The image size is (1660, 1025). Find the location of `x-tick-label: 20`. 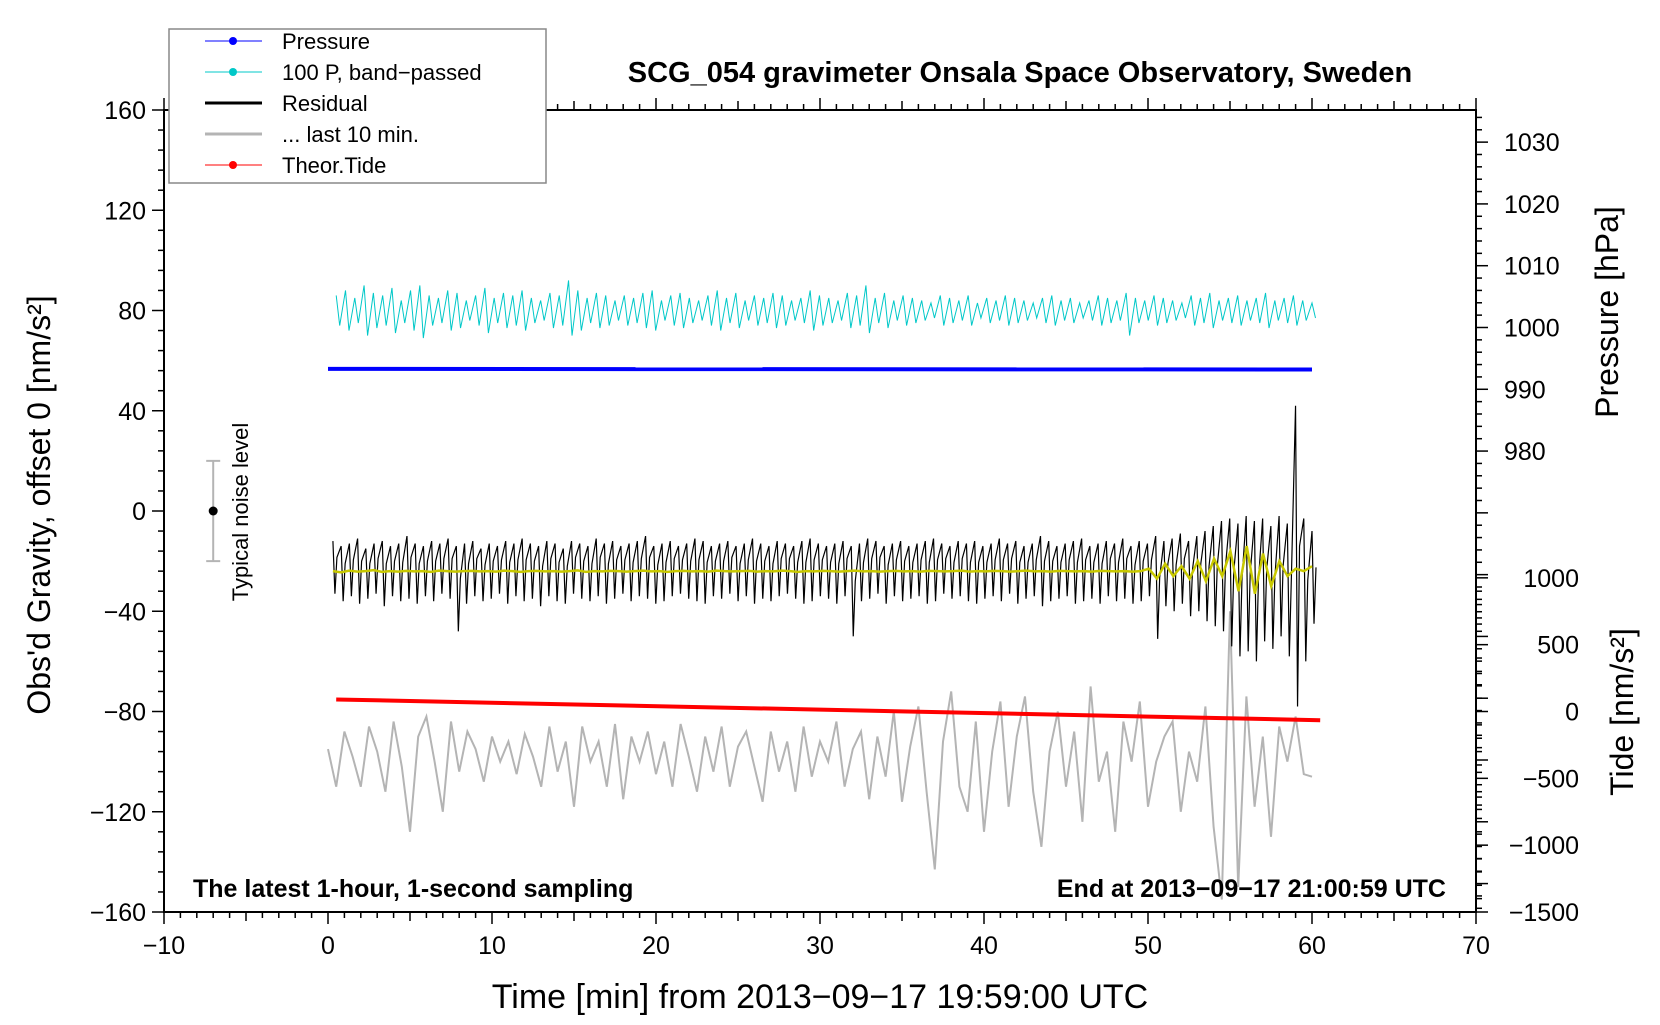

x-tick-label: 20 is located at coordinates (656, 946).